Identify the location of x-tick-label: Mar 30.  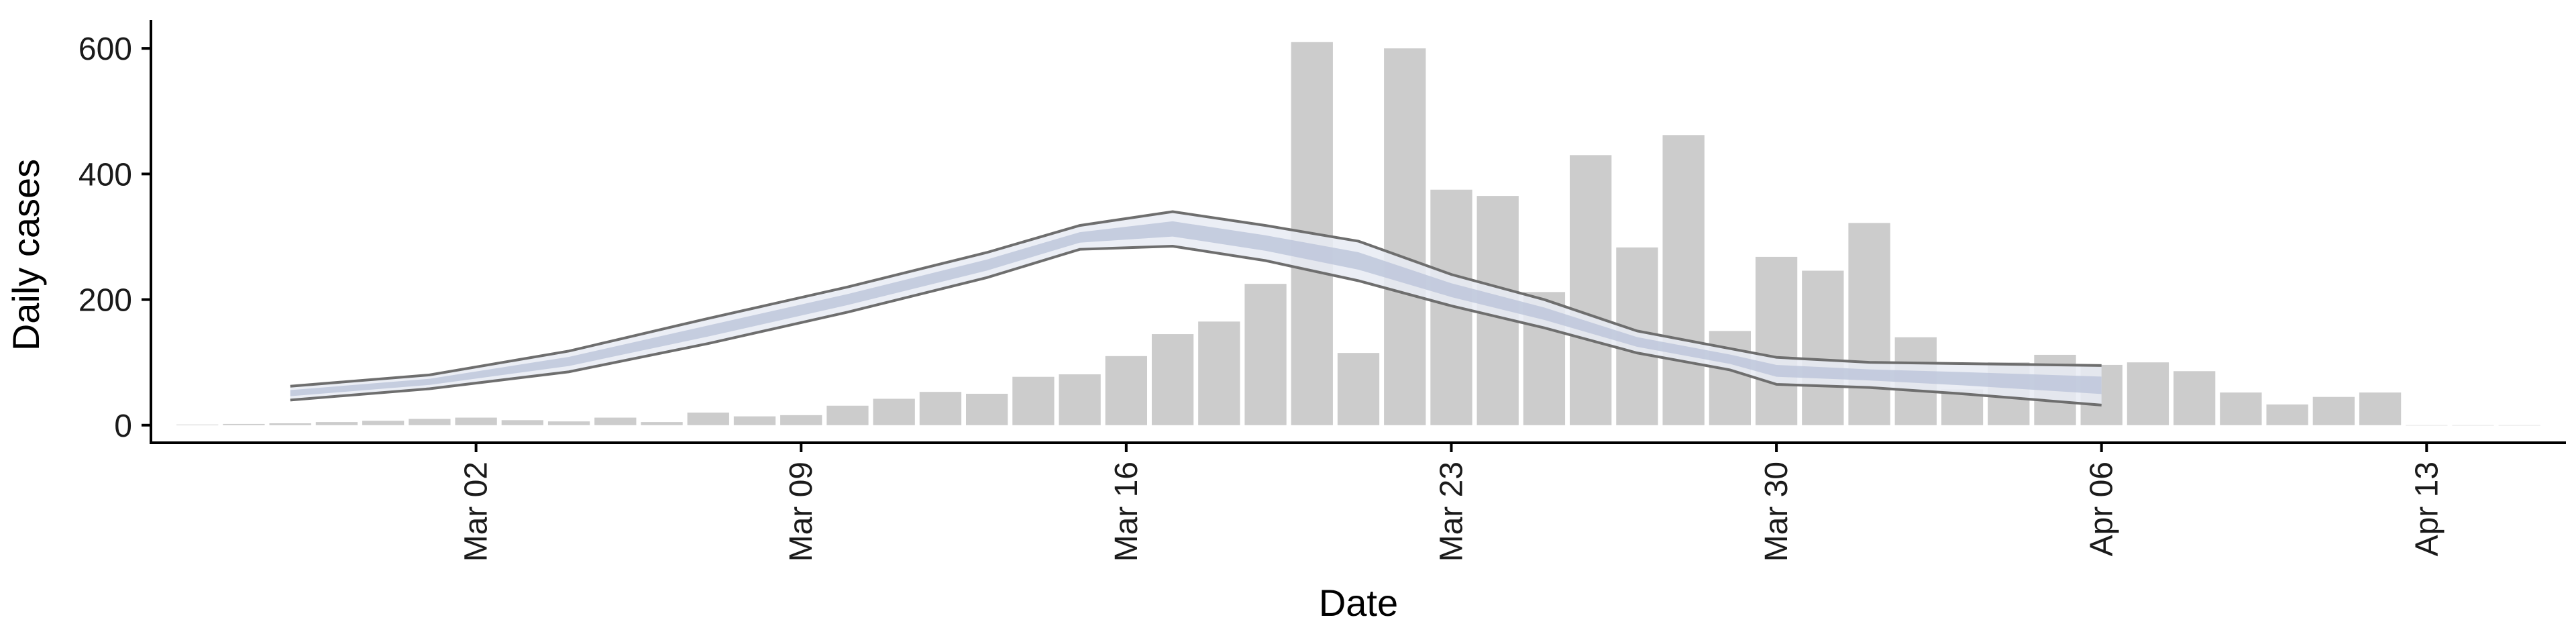
(1776, 511).